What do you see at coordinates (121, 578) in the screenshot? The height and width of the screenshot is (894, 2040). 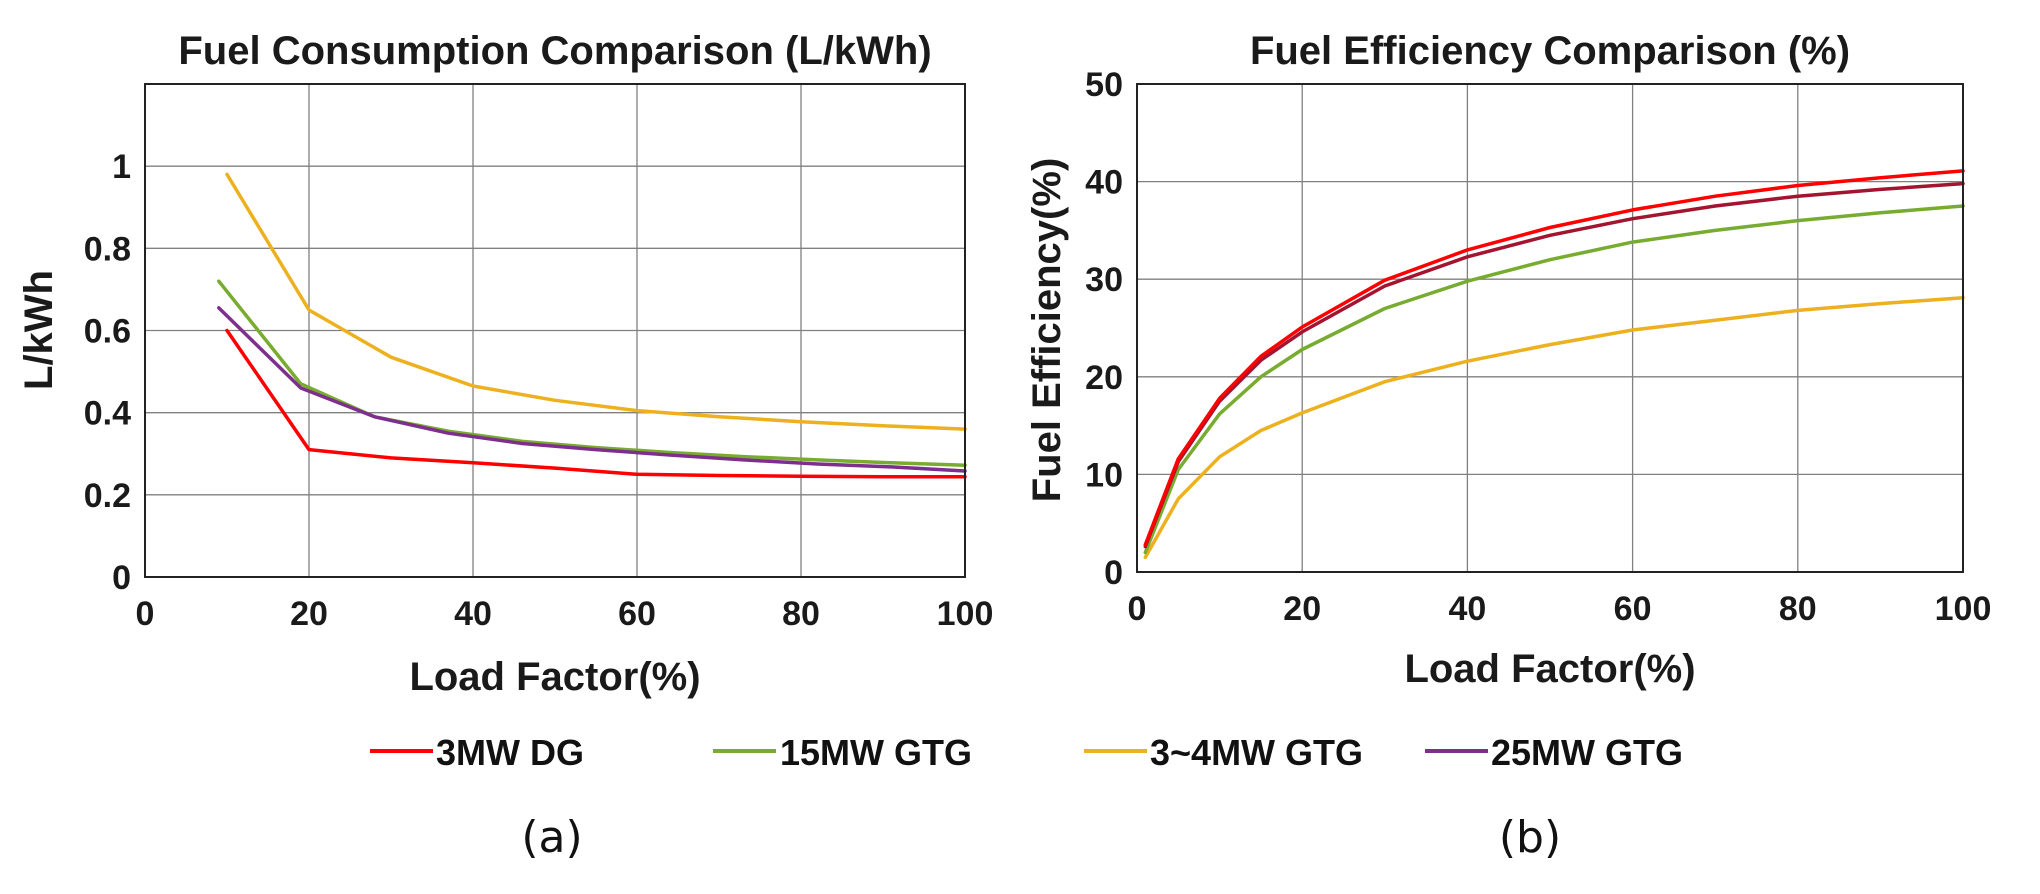 I see `chart-a-y-tick-label: 0` at bounding box center [121, 578].